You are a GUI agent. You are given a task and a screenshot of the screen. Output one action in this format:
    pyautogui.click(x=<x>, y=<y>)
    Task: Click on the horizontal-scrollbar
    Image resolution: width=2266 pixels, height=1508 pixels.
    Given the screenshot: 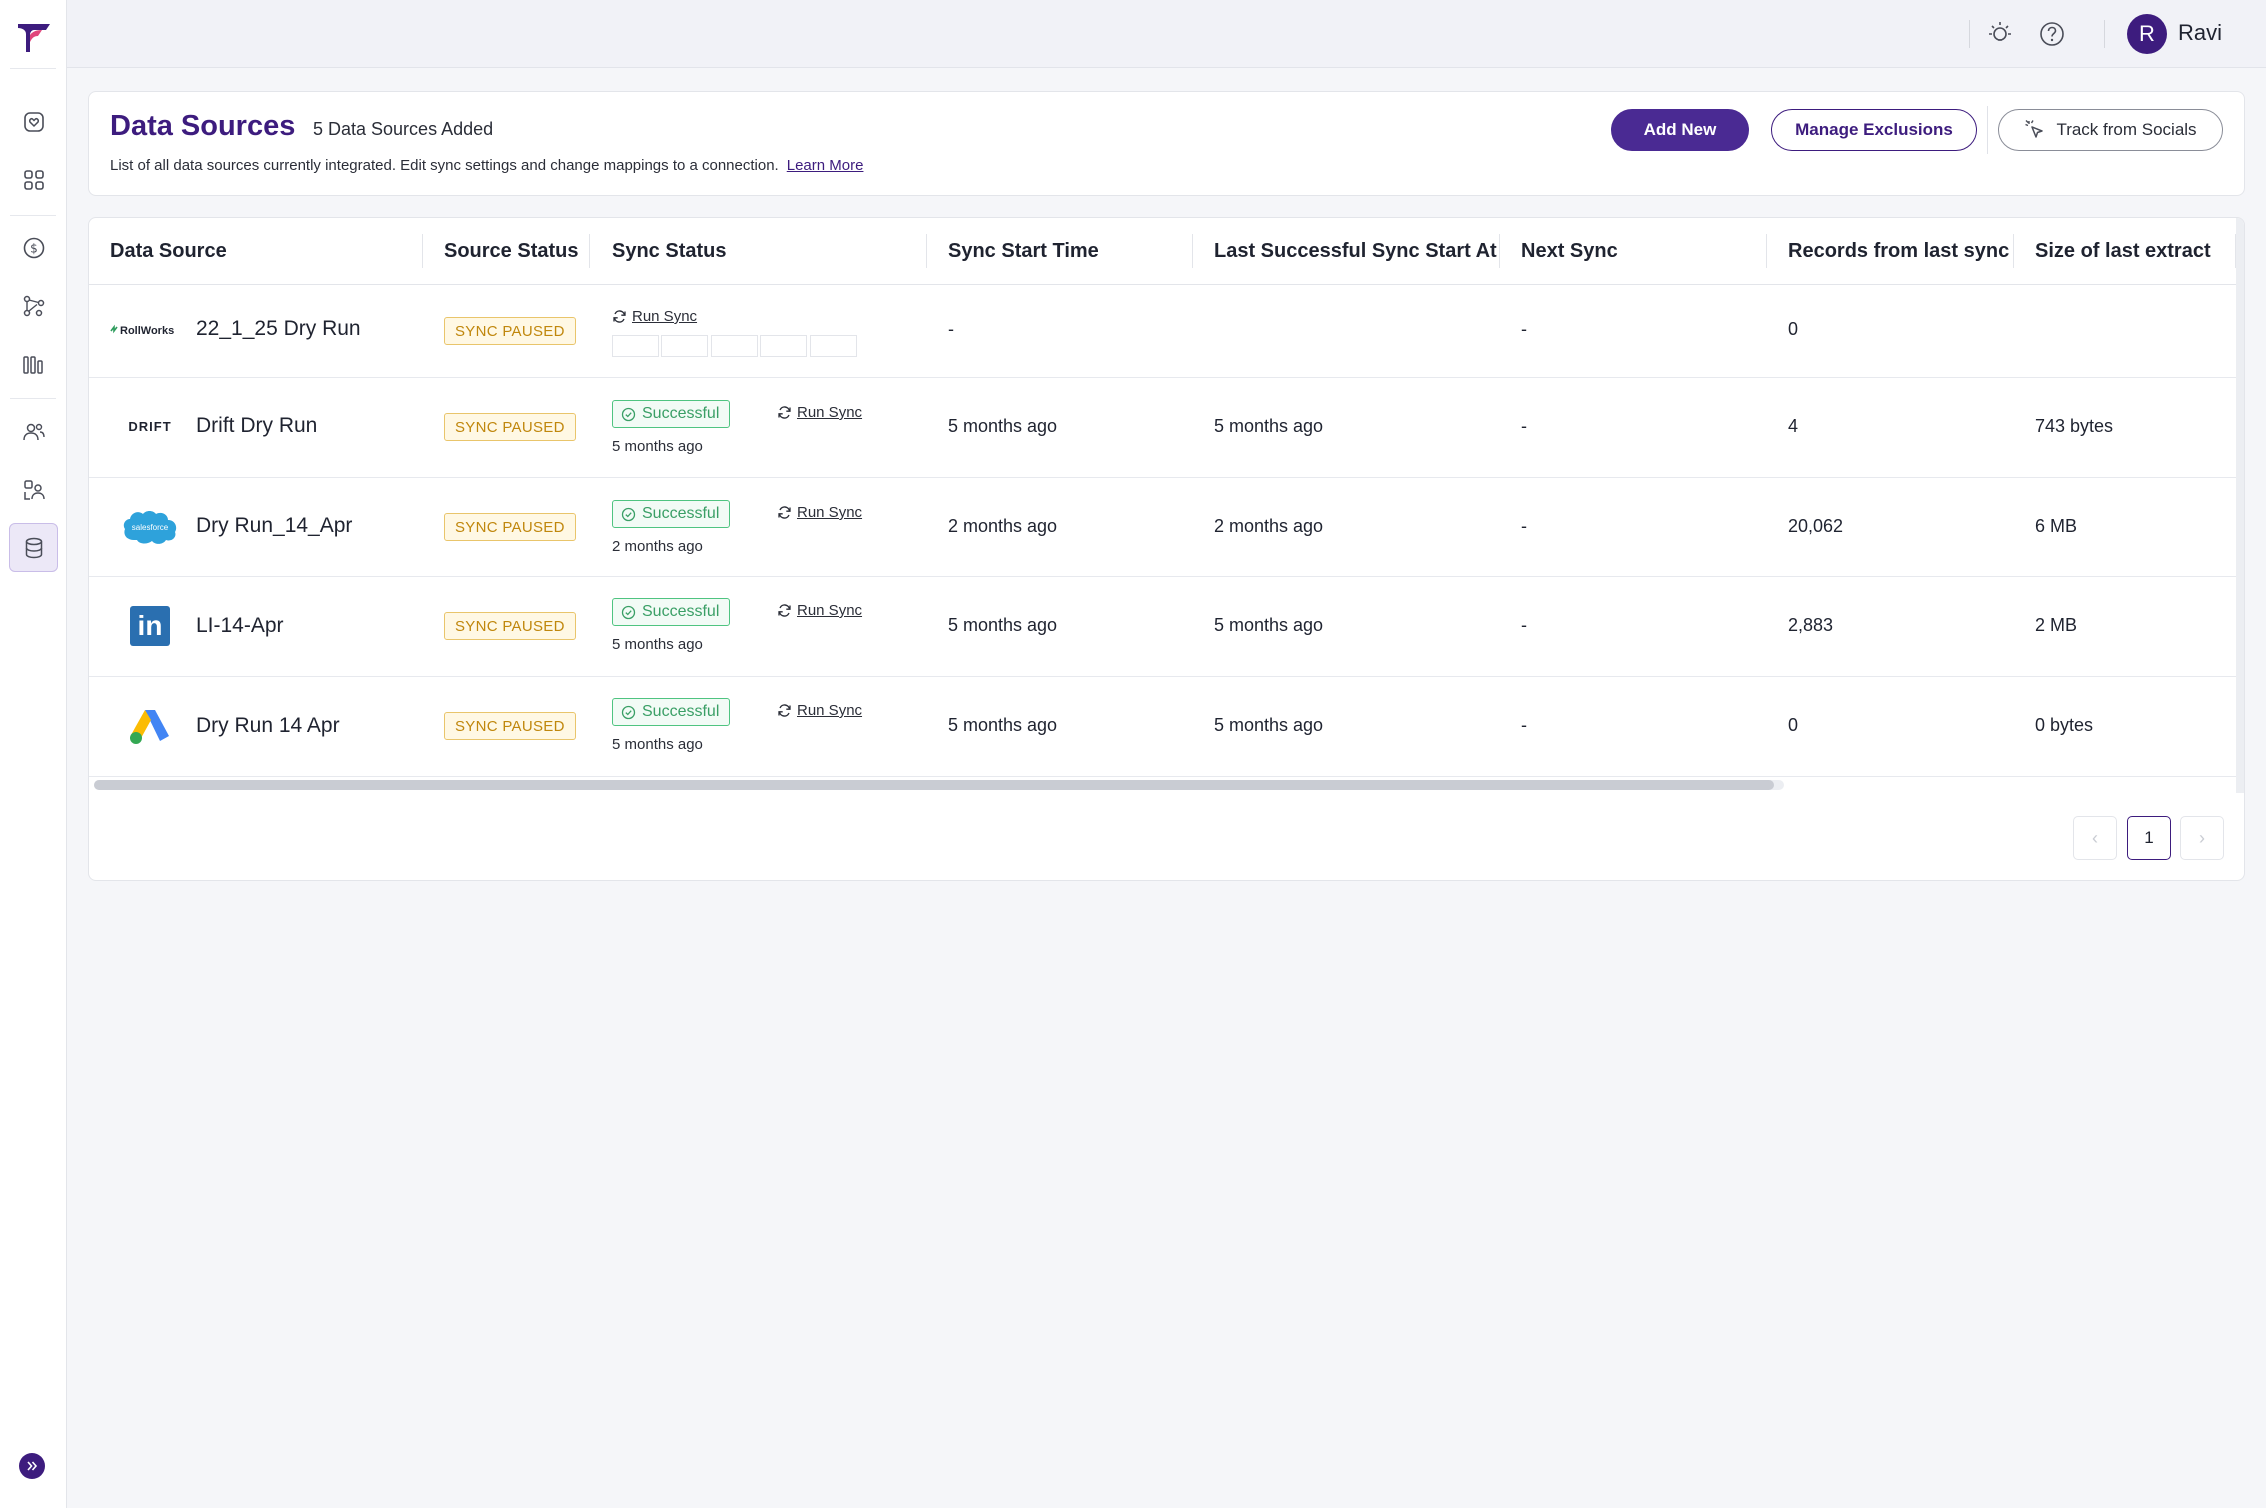 What is the action you would take?
    pyautogui.click(x=939, y=785)
    